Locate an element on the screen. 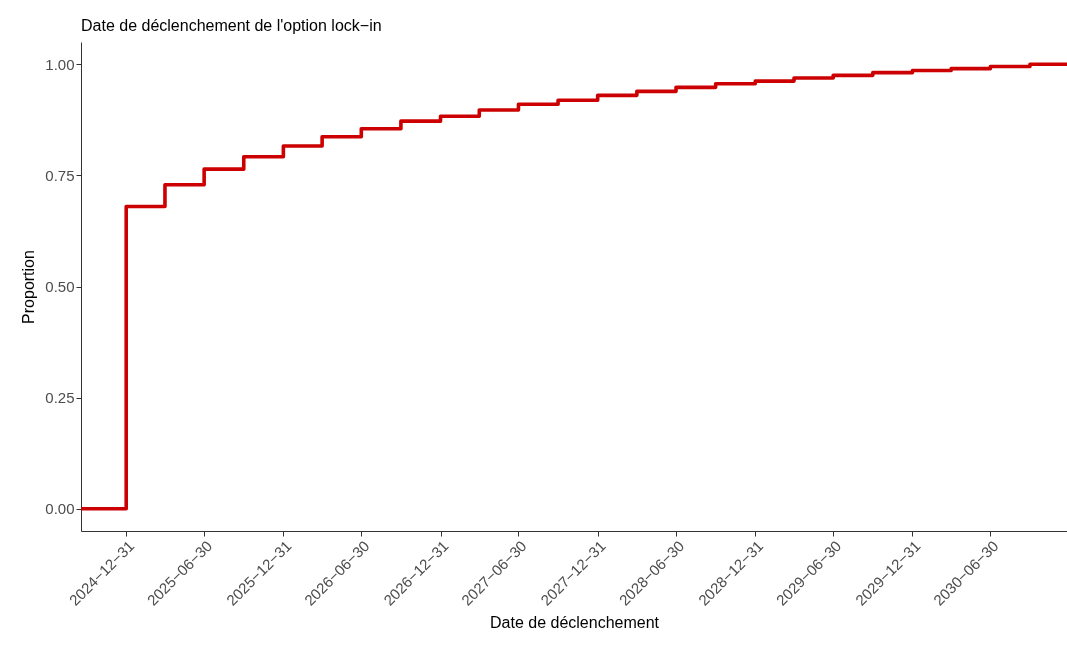 This screenshot has height=655, width=1067. y-tick-label: 0.75 is located at coordinates (60, 175).